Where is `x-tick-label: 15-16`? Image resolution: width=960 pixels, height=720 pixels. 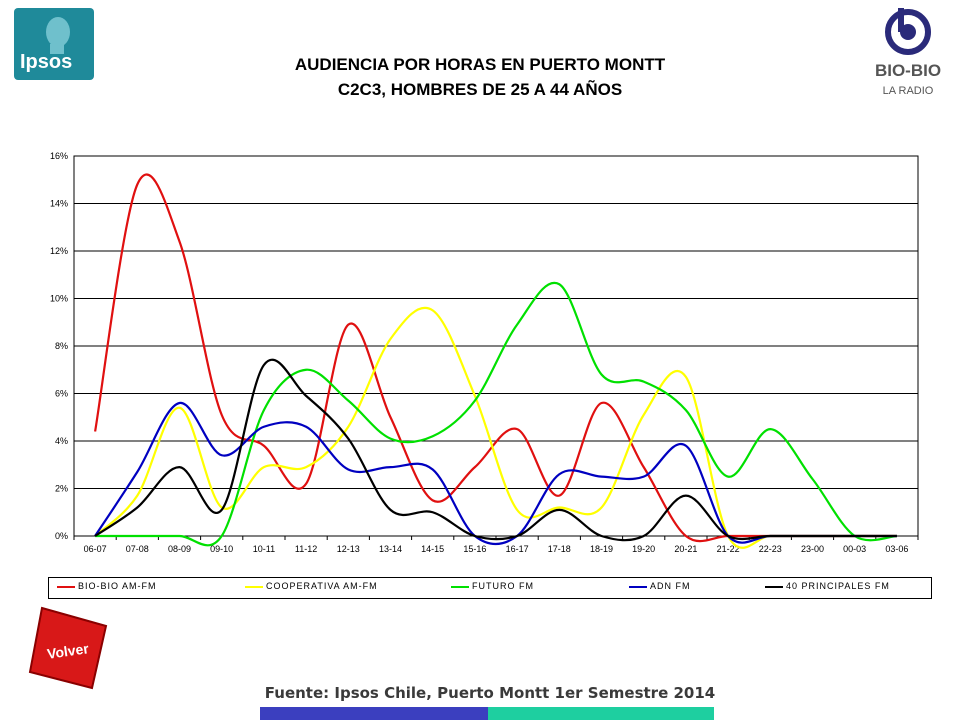
x-tick-label: 15-16 is located at coordinates (474, 549).